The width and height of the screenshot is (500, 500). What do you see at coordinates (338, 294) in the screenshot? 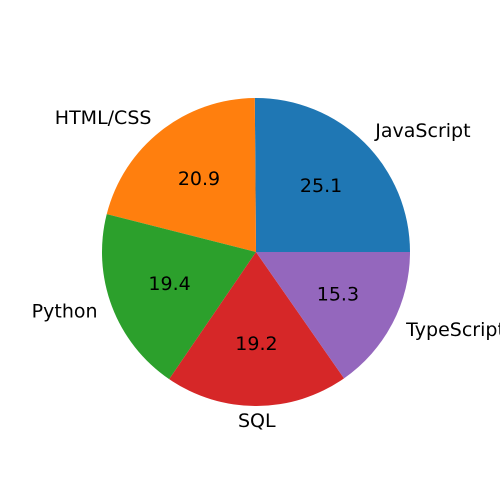
I see `pie-value-typescript: 15.3` at bounding box center [338, 294].